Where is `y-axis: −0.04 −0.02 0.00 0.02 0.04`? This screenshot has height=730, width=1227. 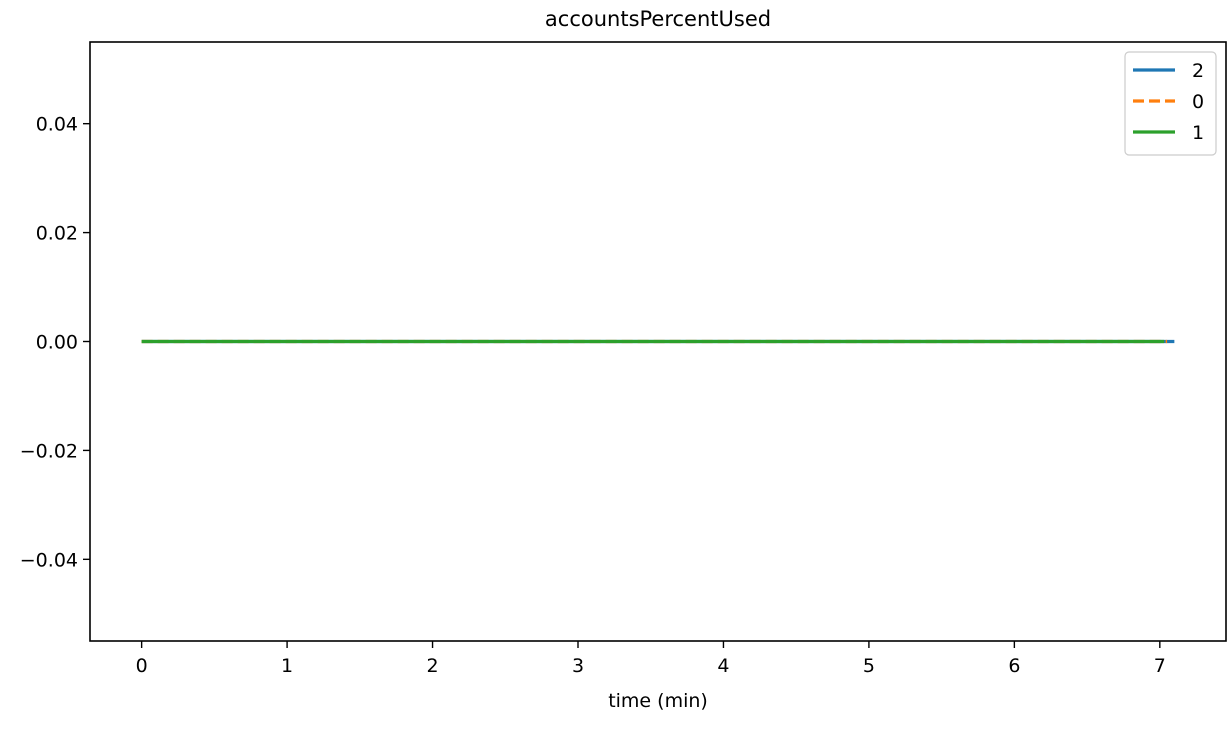
y-axis: −0.04 −0.02 0.00 0.02 0.04 is located at coordinates (55, 342).